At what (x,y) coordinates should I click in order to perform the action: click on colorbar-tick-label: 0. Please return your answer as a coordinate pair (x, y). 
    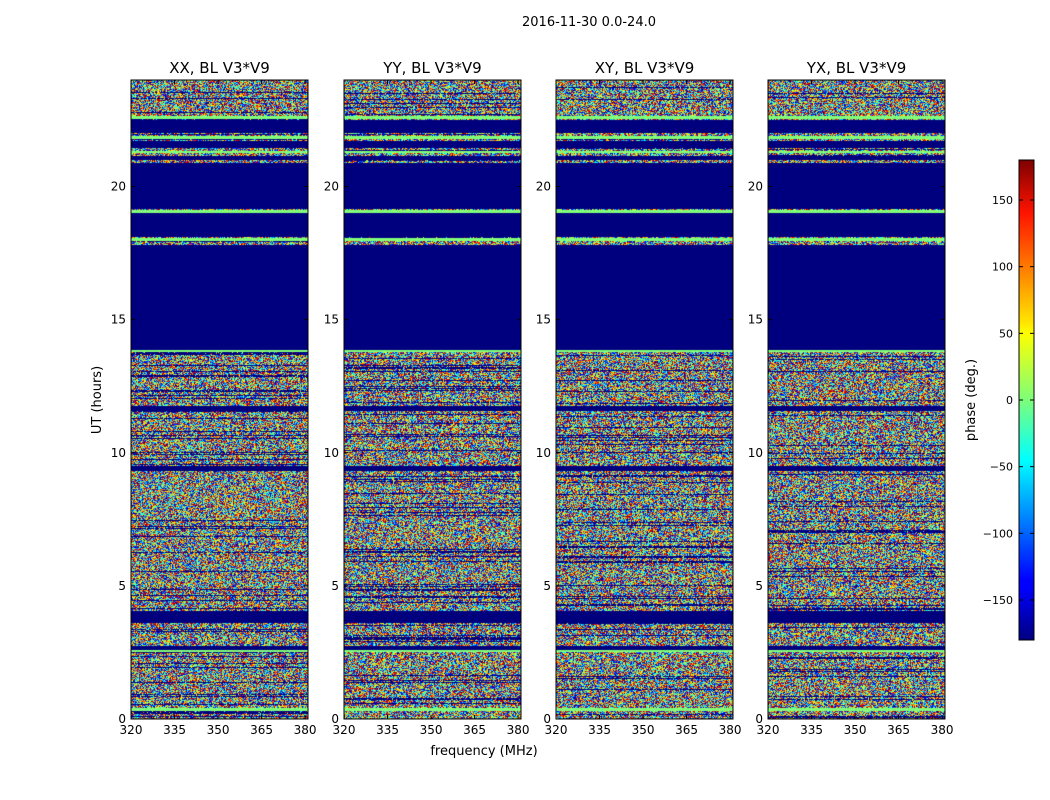
    Looking at the image, I should click on (1009, 400).